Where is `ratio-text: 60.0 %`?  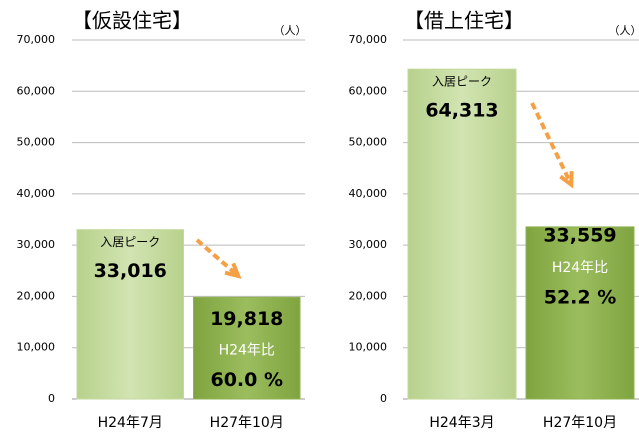 ratio-text: 60.0 % is located at coordinates (246, 380).